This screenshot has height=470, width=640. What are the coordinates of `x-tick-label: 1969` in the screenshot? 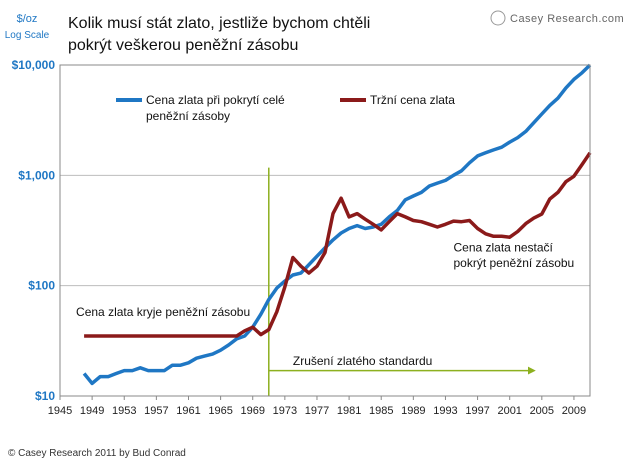 It's located at (252, 411).